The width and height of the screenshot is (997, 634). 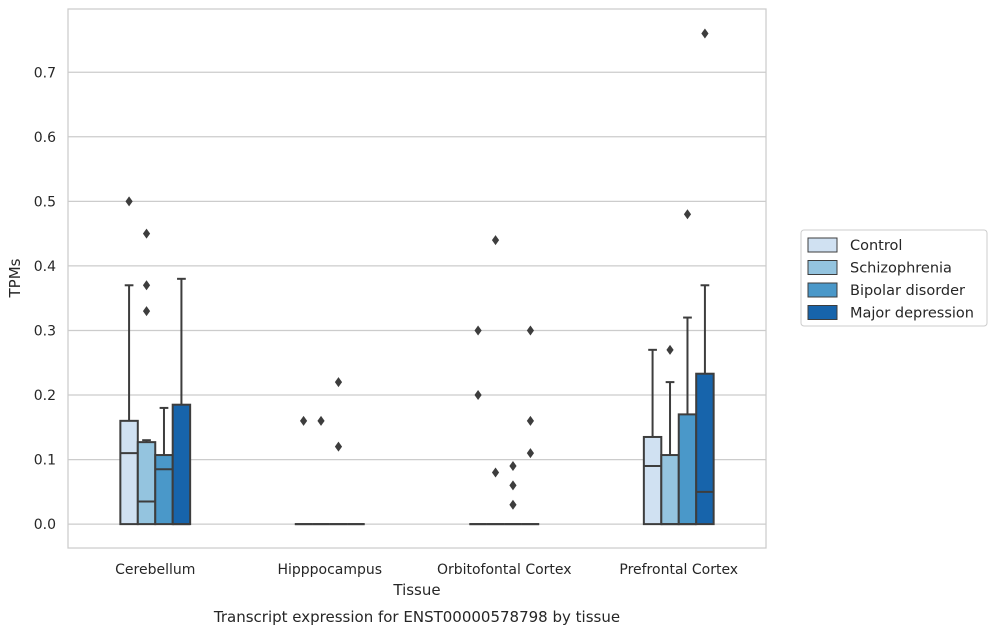 What do you see at coordinates (912, 314) in the screenshot?
I see `legend-label: Major depression` at bounding box center [912, 314].